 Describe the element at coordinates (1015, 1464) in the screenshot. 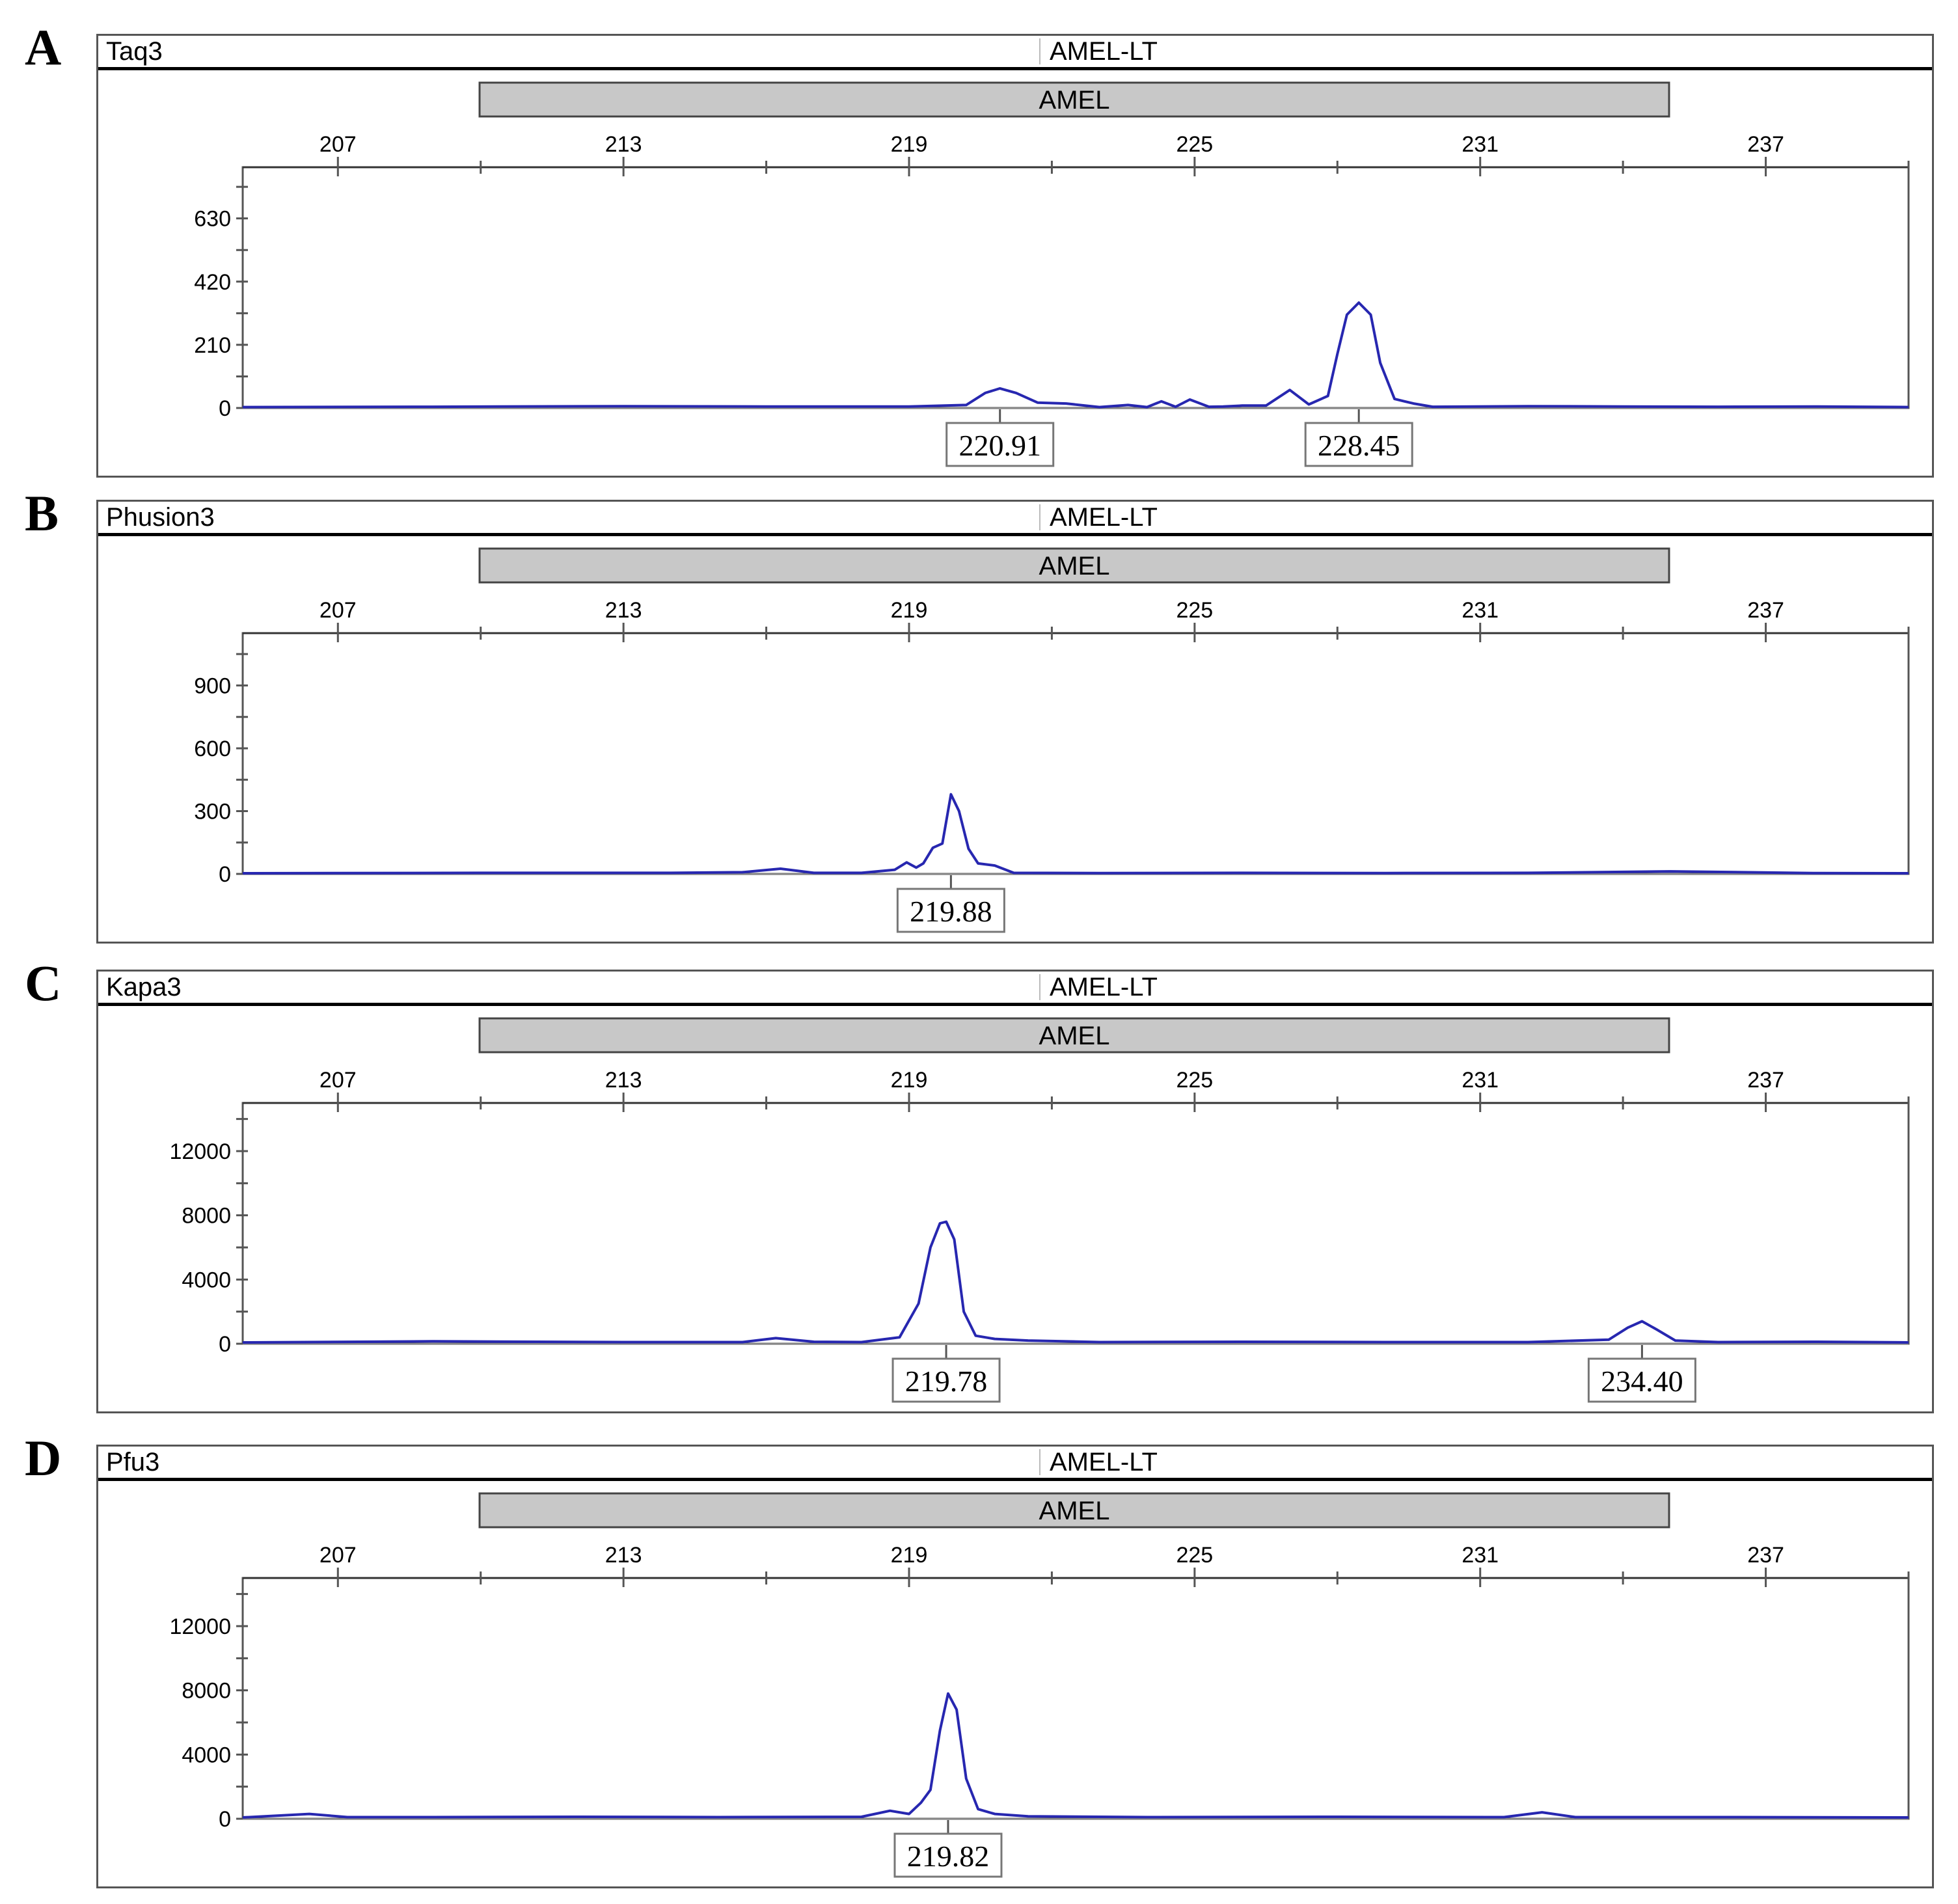

I see `panel-header: Pfu3 AMEL-LT` at that location.